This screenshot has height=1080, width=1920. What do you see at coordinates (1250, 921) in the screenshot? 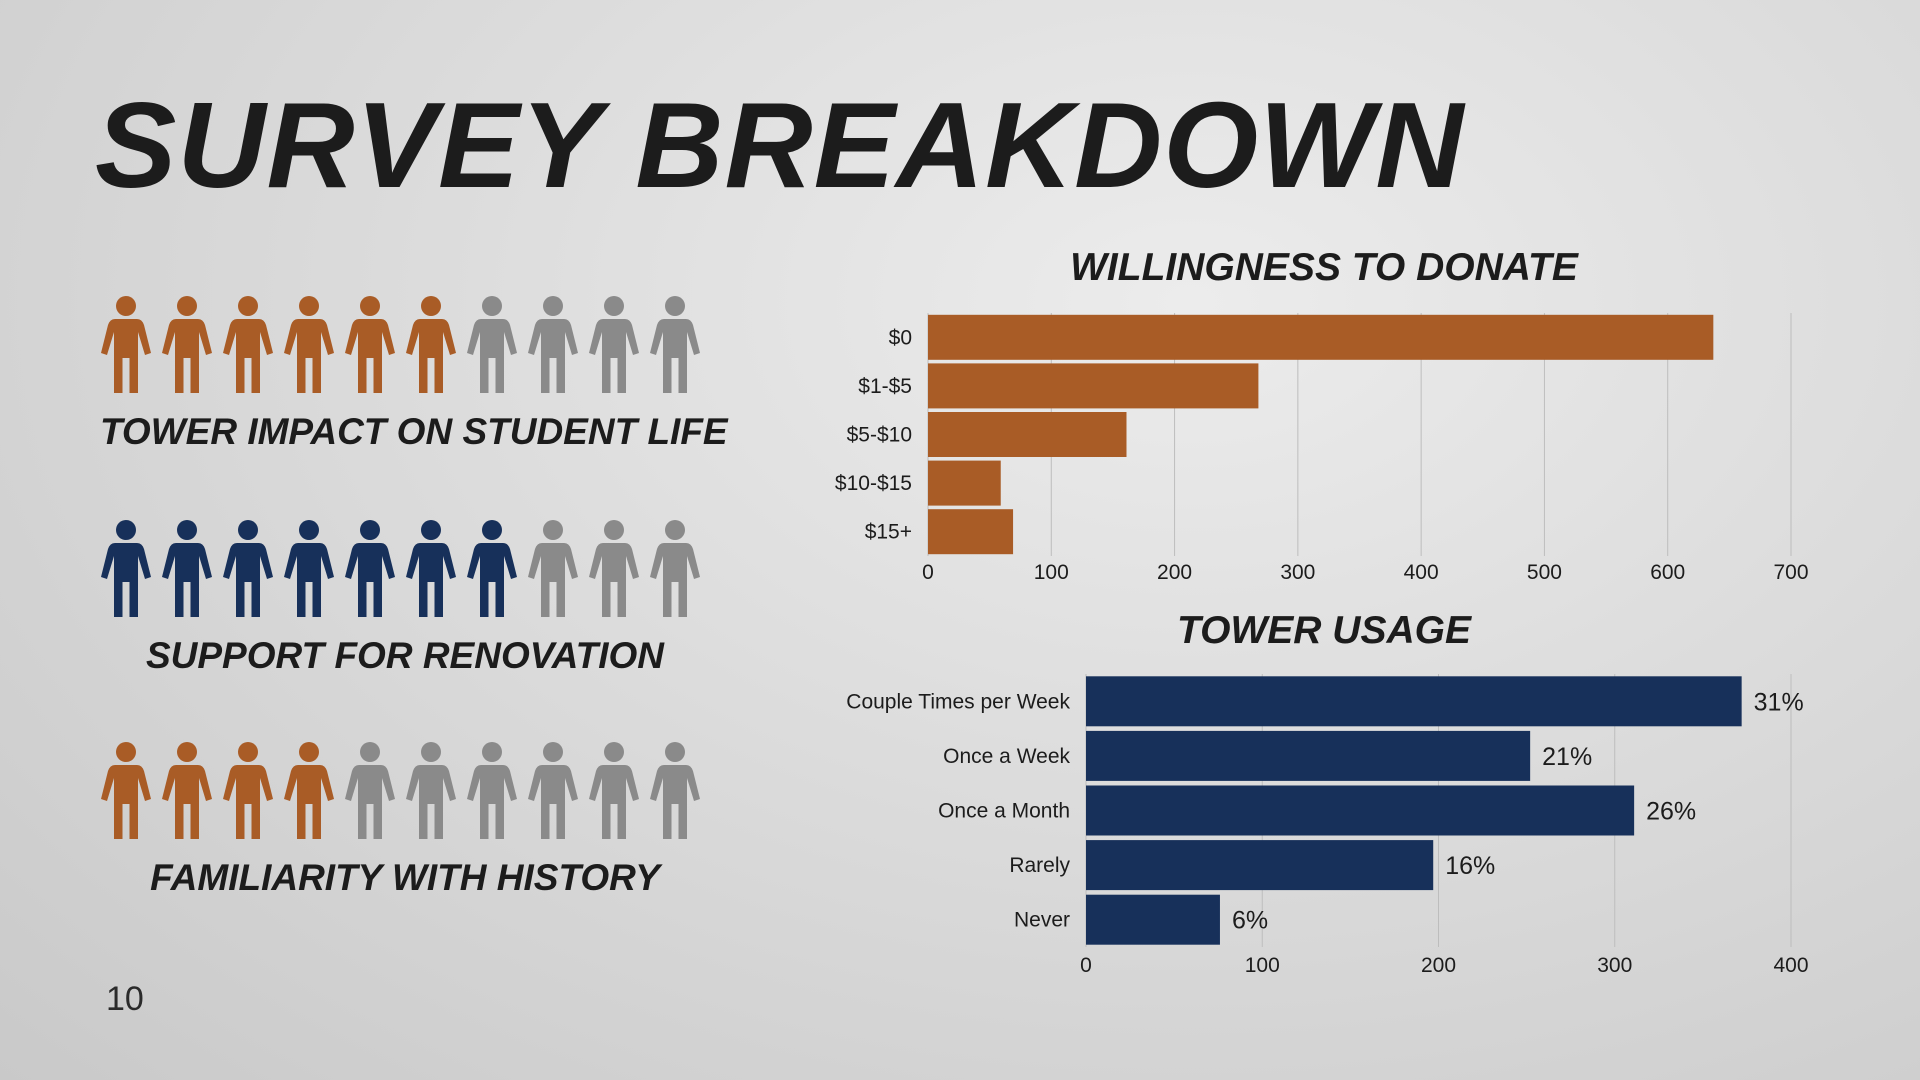
I see `data-label: 6%` at bounding box center [1250, 921].